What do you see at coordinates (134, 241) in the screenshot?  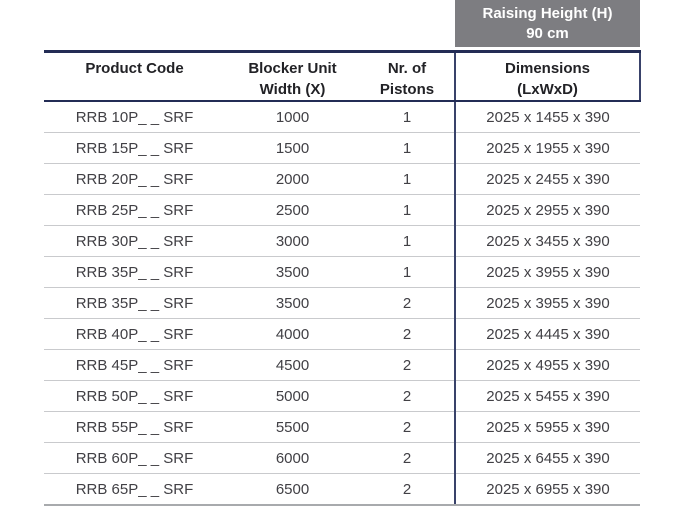 I see `cell-product-code: RRB 30P_ _ SRF` at bounding box center [134, 241].